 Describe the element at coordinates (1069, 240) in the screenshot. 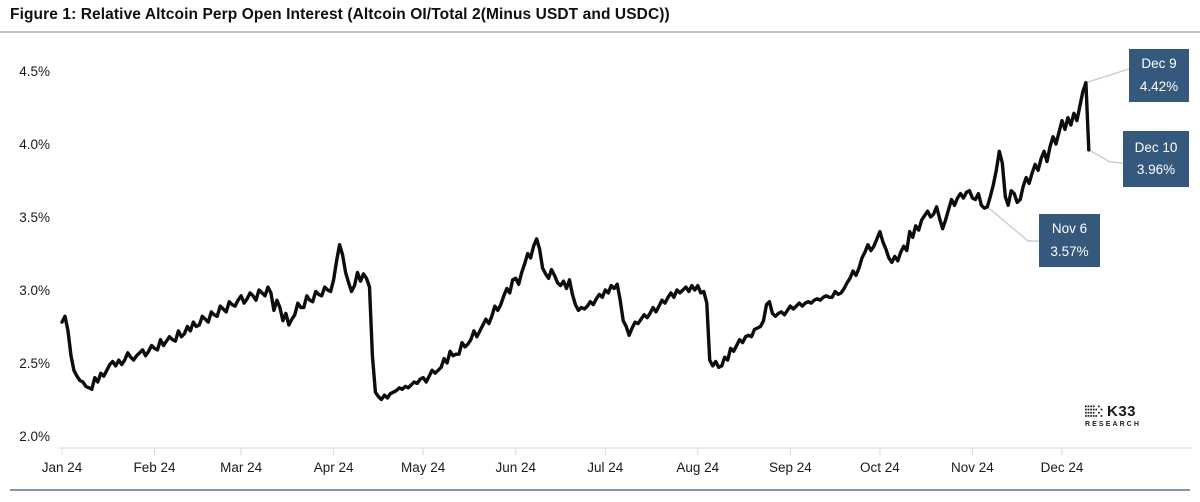

I see `annotation-callout-nov6: Nov 6 3.57%` at that location.